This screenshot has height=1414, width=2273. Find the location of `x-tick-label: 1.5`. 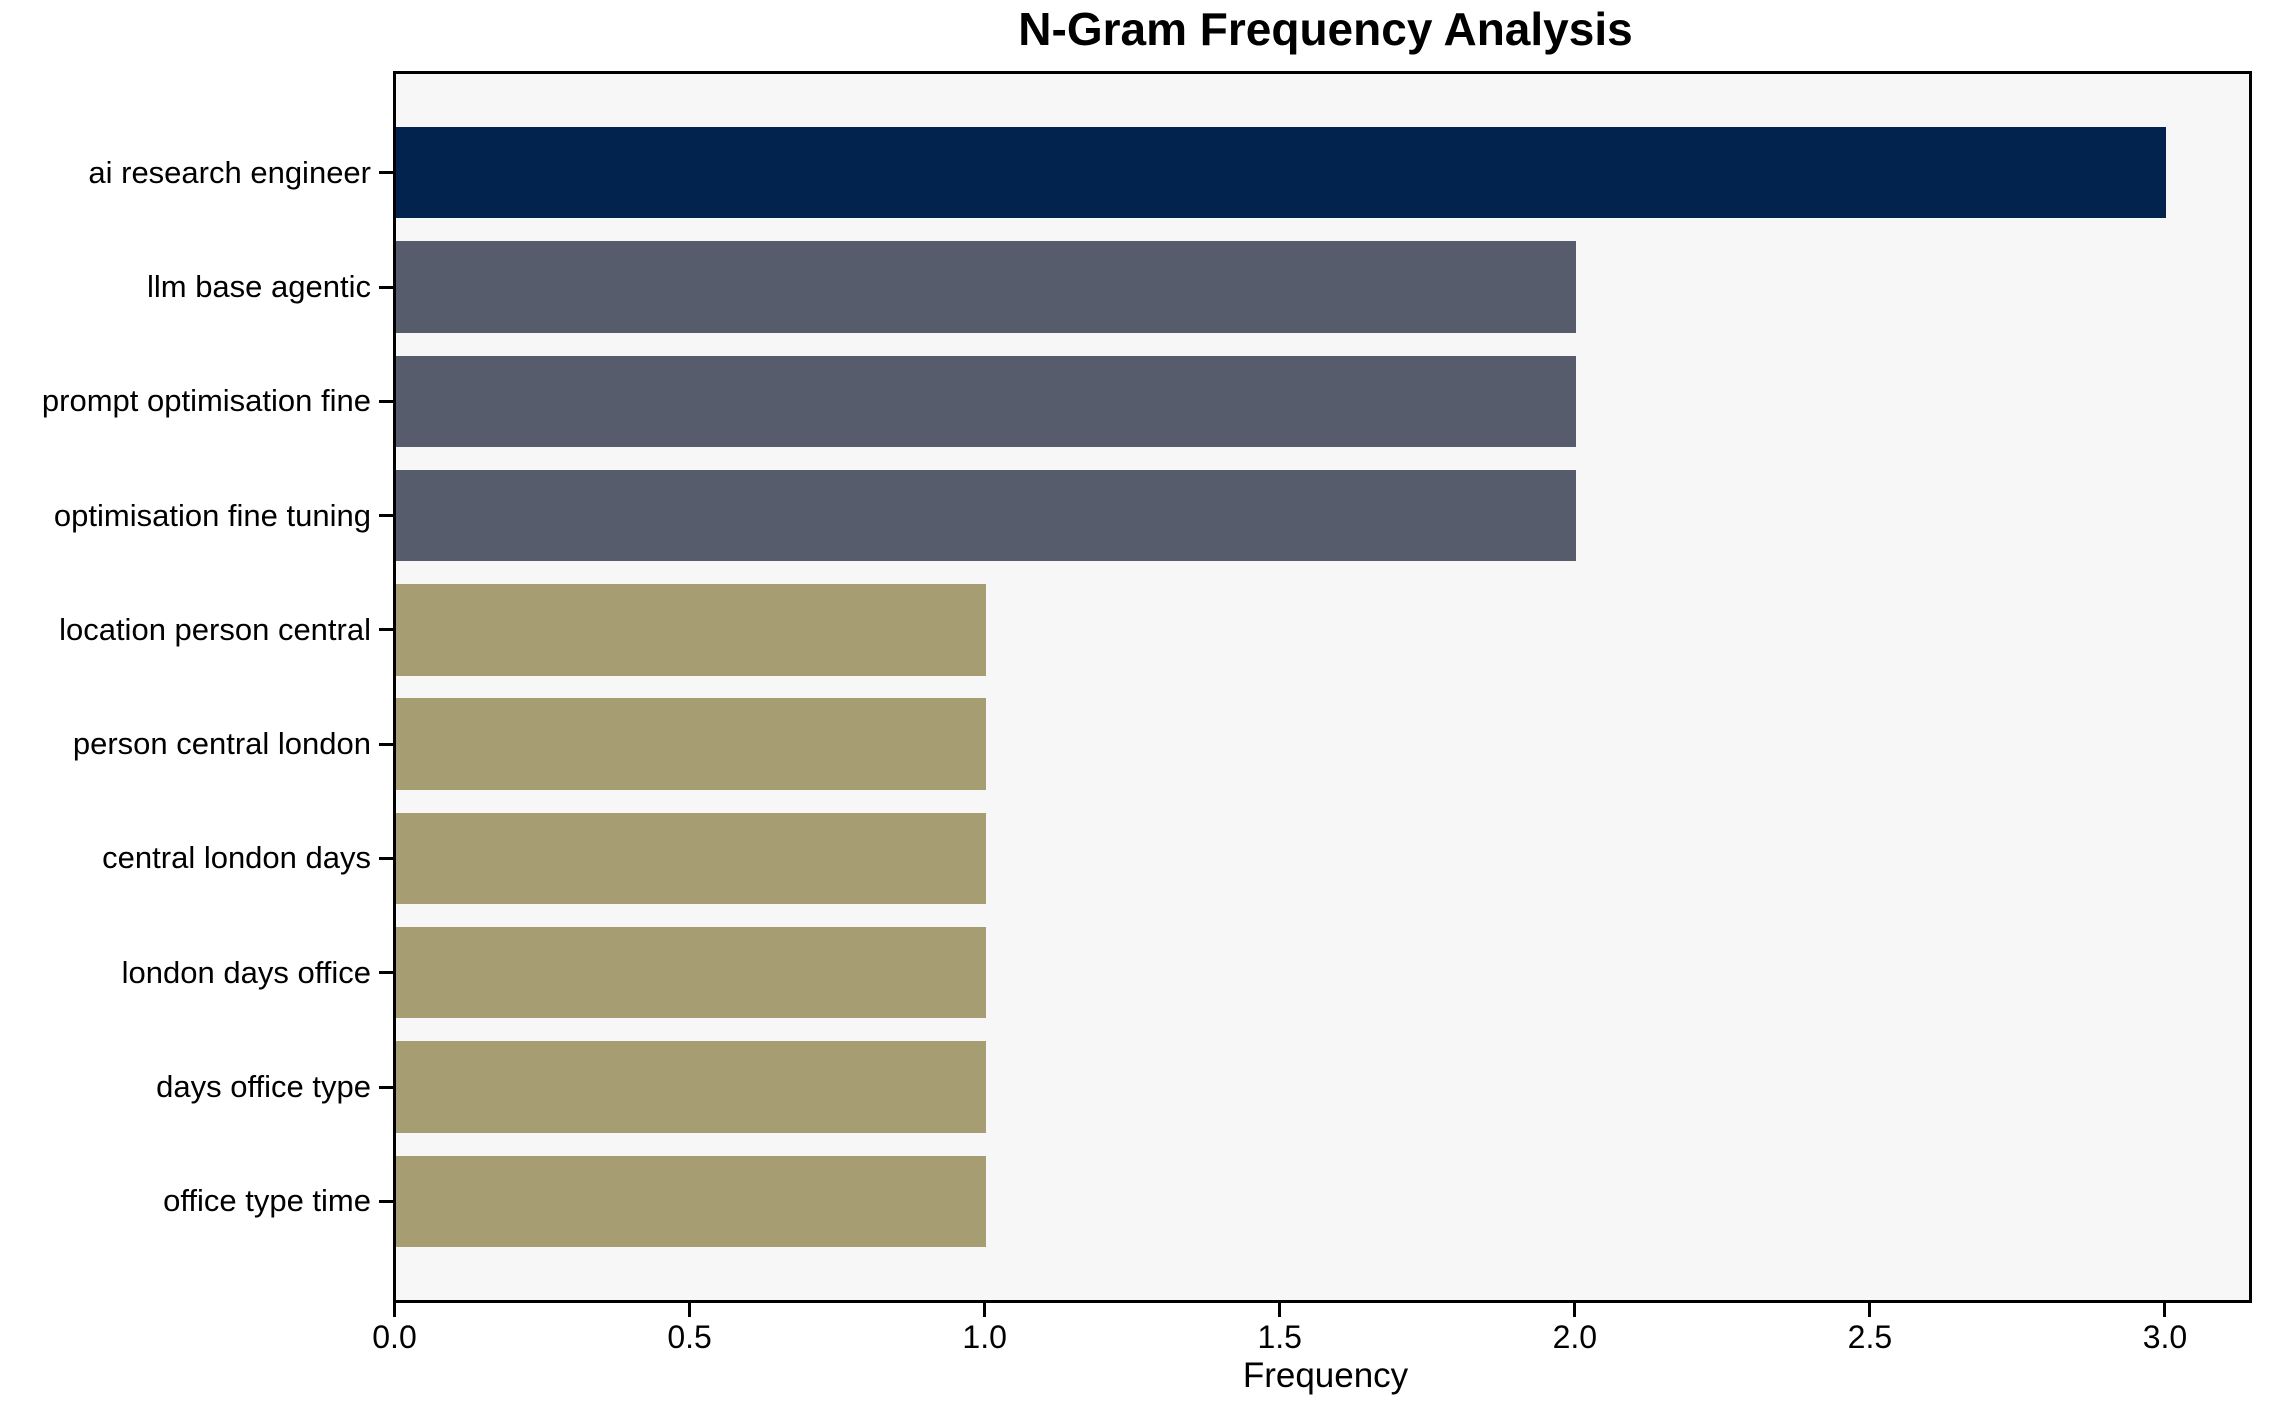

x-tick-label: 1.5 is located at coordinates (1279, 1337).